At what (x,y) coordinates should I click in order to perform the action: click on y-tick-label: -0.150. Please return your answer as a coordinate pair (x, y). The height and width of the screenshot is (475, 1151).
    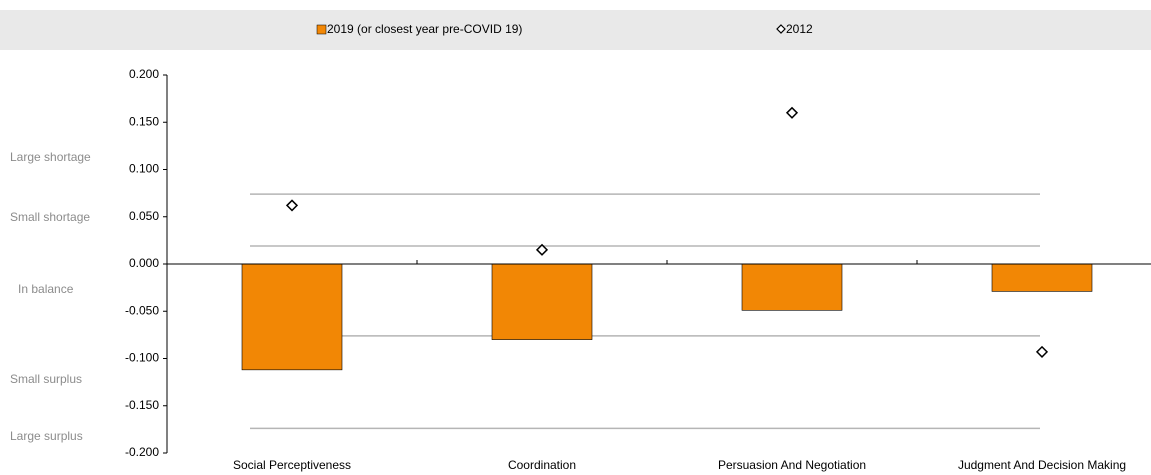
    Looking at the image, I should click on (142, 405).